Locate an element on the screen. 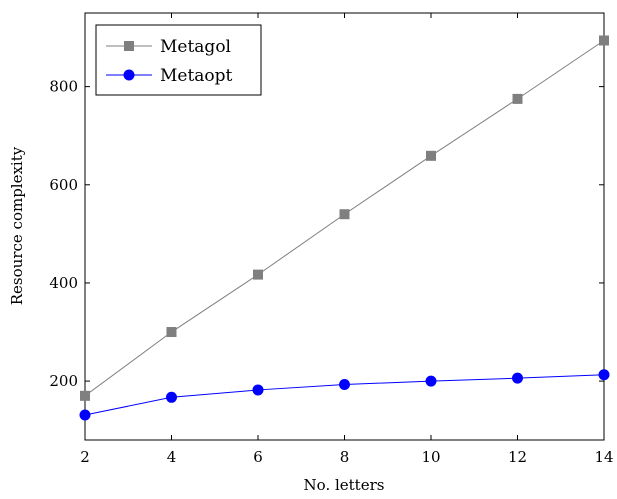 The image size is (617, 499). y-axis-label: Resource complexity is located at coordinates (17, 225).